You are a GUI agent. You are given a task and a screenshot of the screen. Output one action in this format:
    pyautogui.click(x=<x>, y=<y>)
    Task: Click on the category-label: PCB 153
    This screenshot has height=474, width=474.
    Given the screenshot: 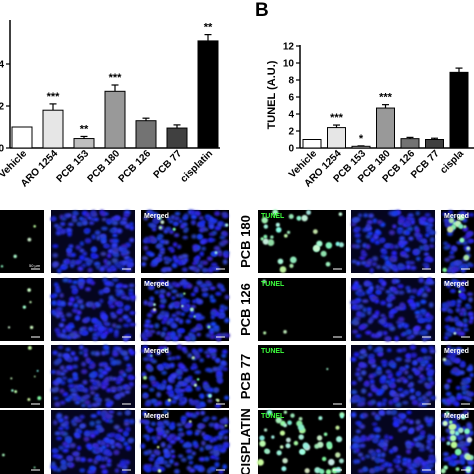 What is the action you would take?
    pyautogui.click(x=73, y=166)
    